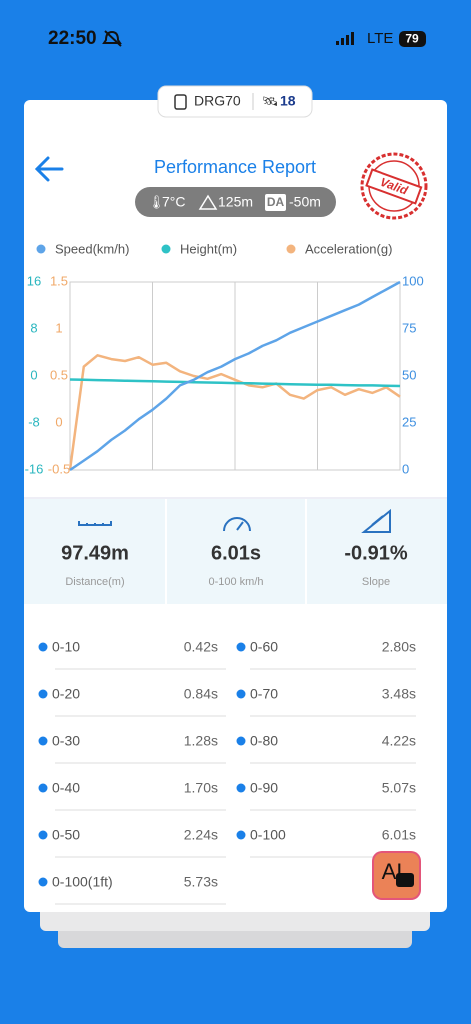 The image size is (471, 1024). What do you see at coordinates (399, 741) in the screenshot?
I see `split-time: 4.22s` at bounding box center [399, 741].